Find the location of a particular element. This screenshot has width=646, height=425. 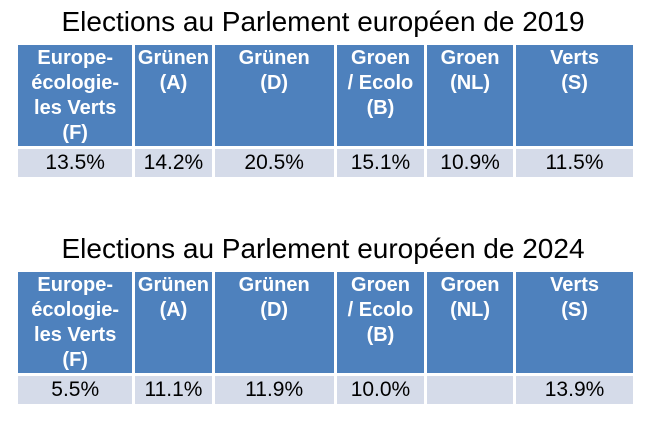

header-cell-groen-ecolo-b-2024: Groen / Ecolo (B) is located at coordinates (380, 322).